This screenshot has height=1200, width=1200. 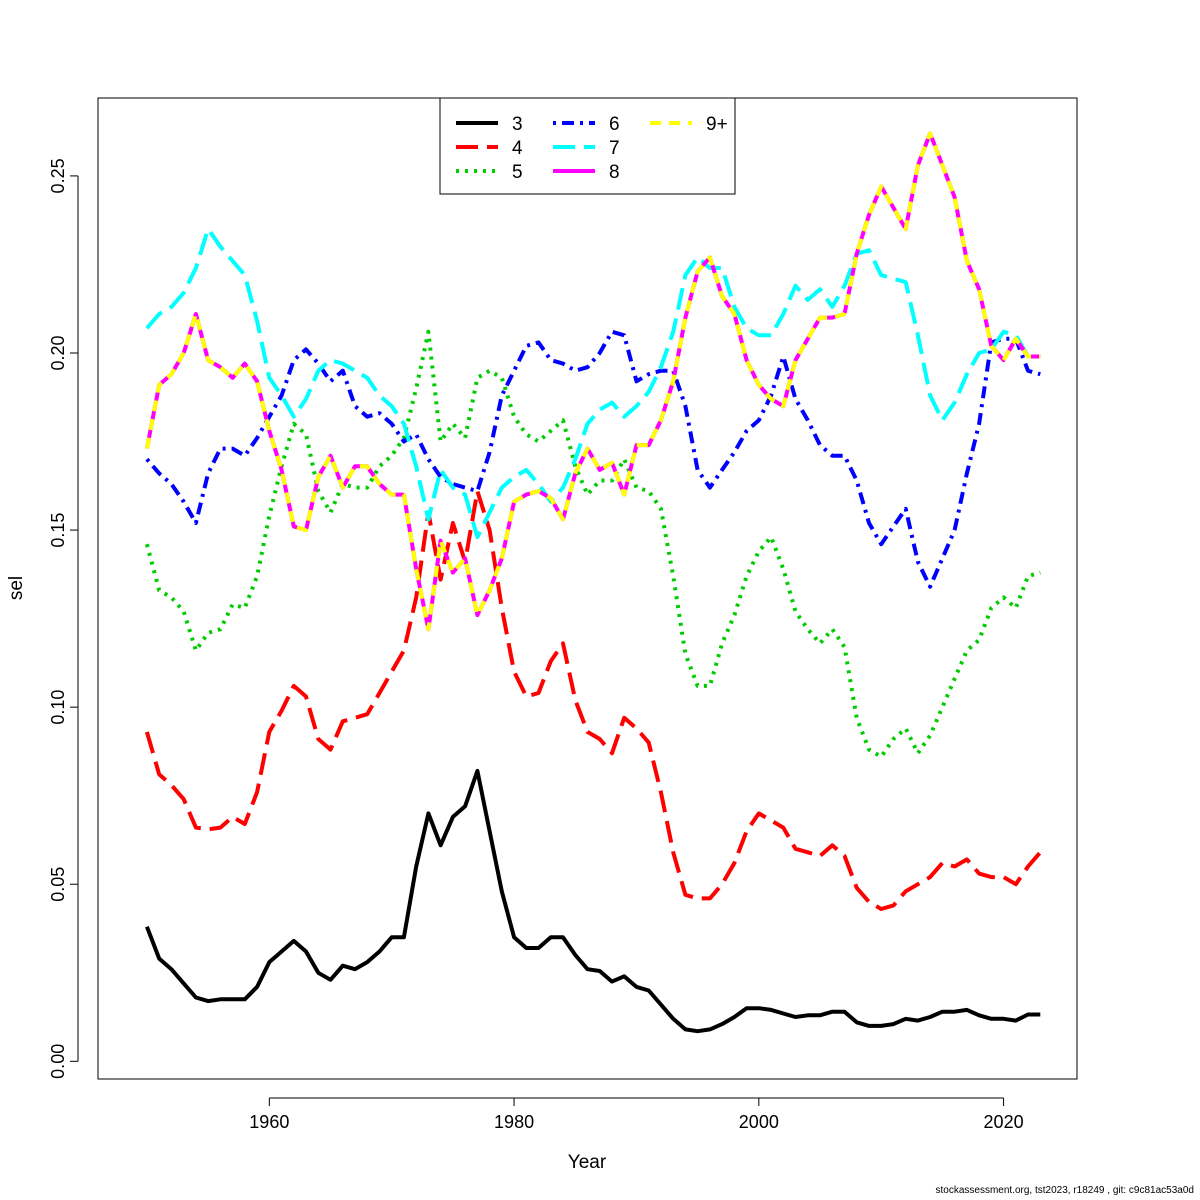 What do you see at coordinates (717, 124) in the screenshot?
I see `legend-label: 9+` at bounding box center [717, 124].